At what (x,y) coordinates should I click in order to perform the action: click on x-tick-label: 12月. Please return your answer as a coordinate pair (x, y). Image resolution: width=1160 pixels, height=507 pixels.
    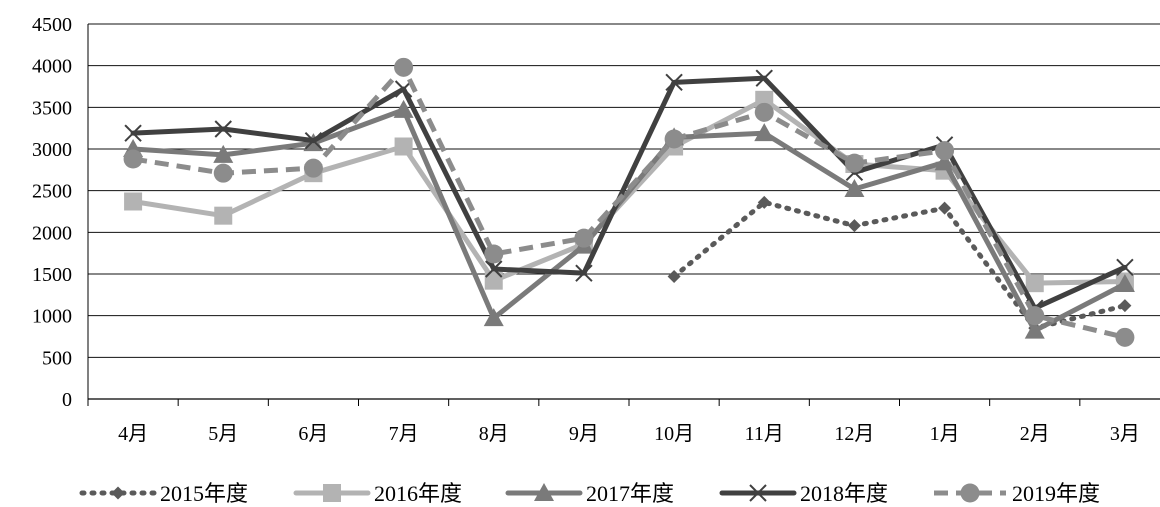
    Looking at the image, I should click on (854, 434).